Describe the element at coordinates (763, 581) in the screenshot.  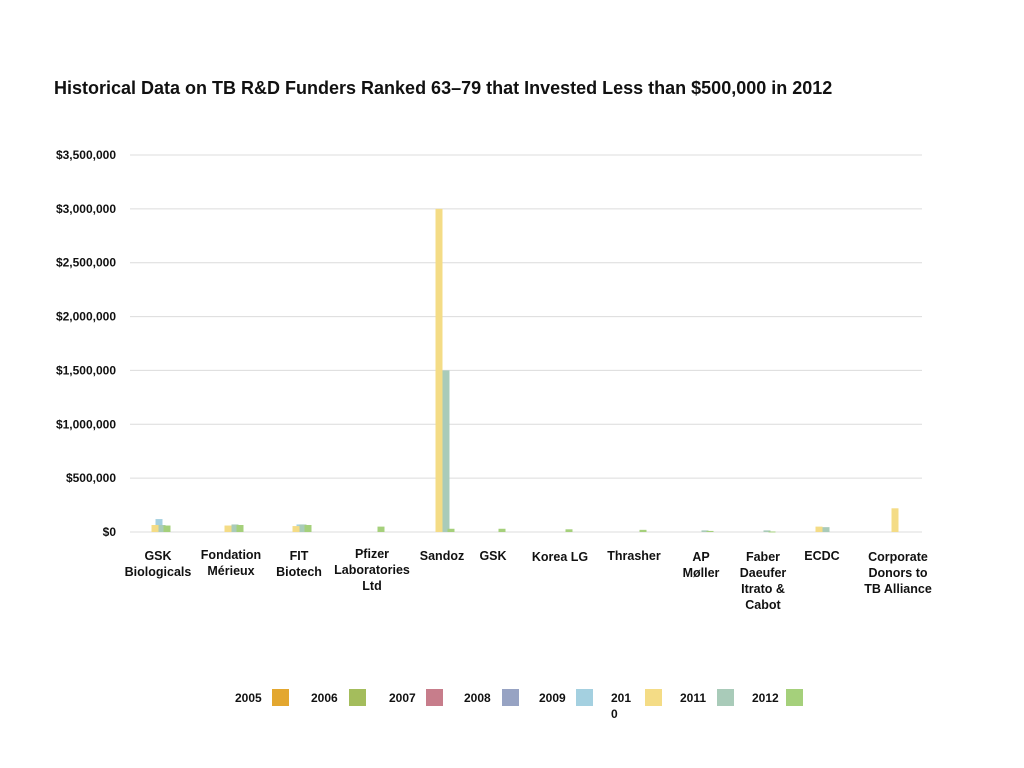
I see `x-category-label: Faber Daeufer Itrato & Cabot` at that location.